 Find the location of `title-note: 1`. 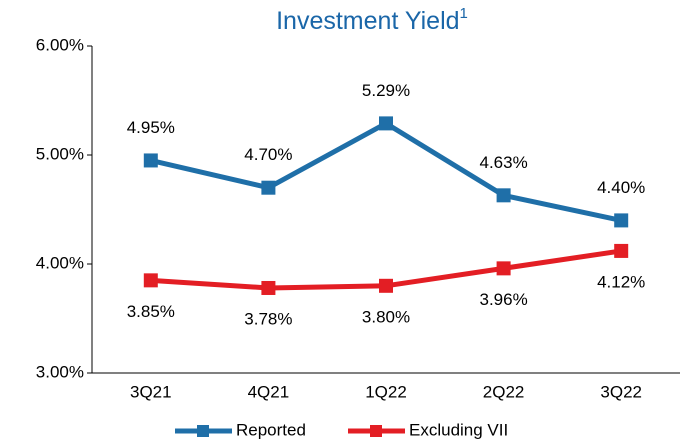

title-note: 1 is located at coordinates (464, 13).